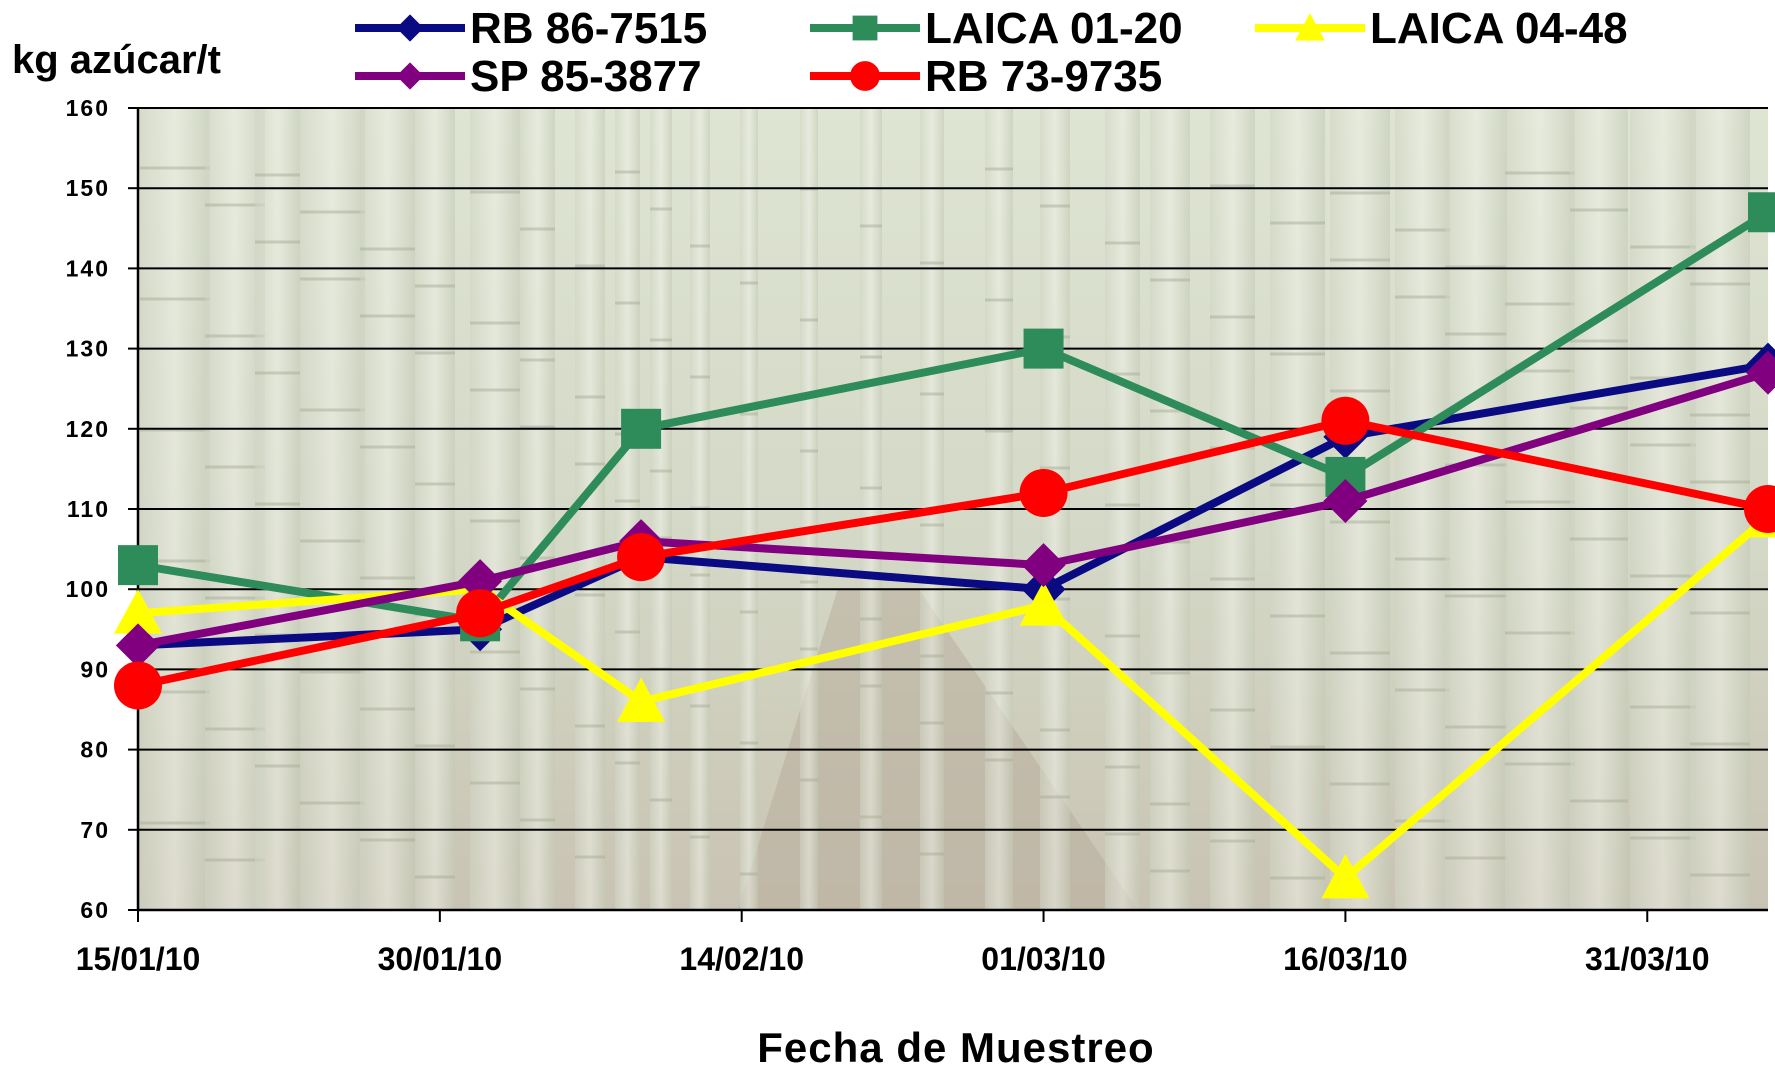  Describe the element at coordinates (1647, 959) in the screenshot. I see `x-tick-label: 31/03/10` at that location.